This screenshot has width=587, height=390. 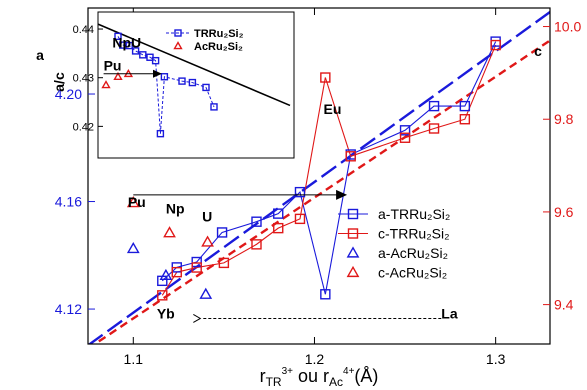 What do you see at coordinates (83, 127) in the screenshot?
I see `inset-y-tick-label-0: 0.42` at bounding box center [83, 127].